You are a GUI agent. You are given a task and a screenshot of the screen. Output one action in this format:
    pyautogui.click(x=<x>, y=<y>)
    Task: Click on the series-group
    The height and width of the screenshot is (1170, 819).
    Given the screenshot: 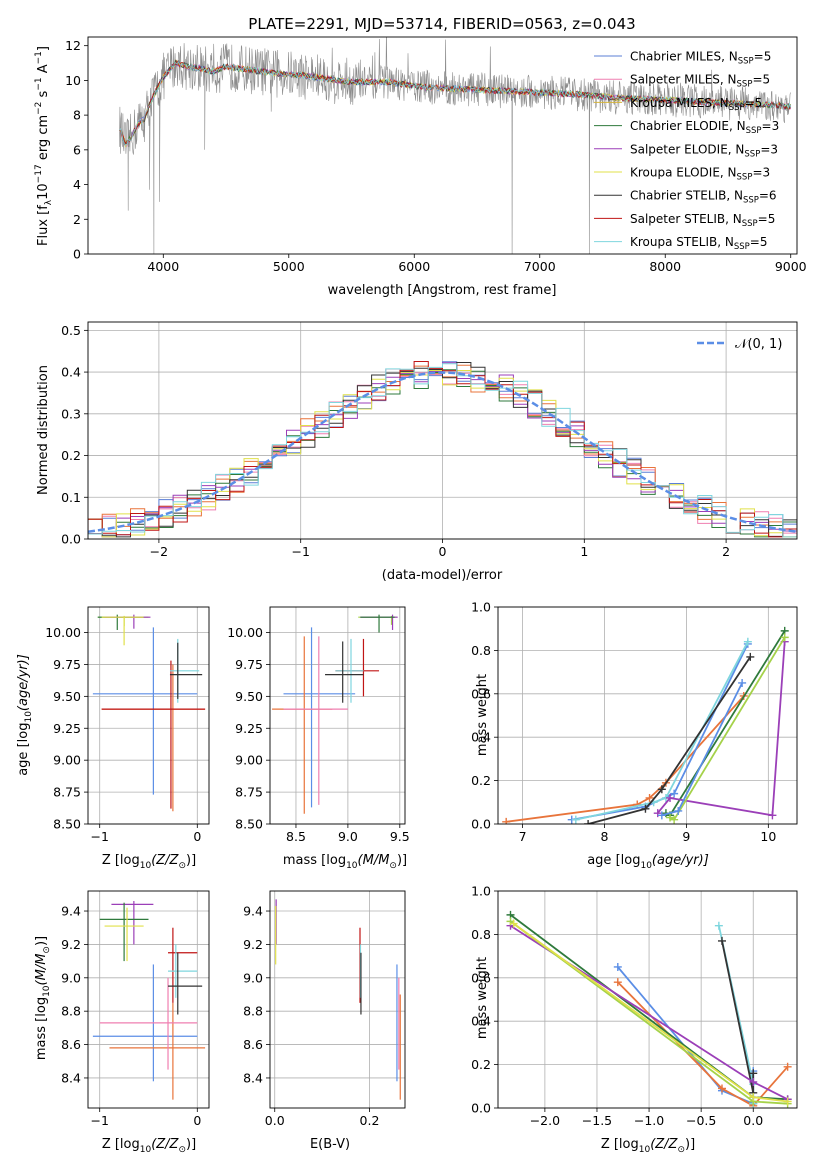 What is the action you would take?
    pyautogui.click(x=645, y=725)
    